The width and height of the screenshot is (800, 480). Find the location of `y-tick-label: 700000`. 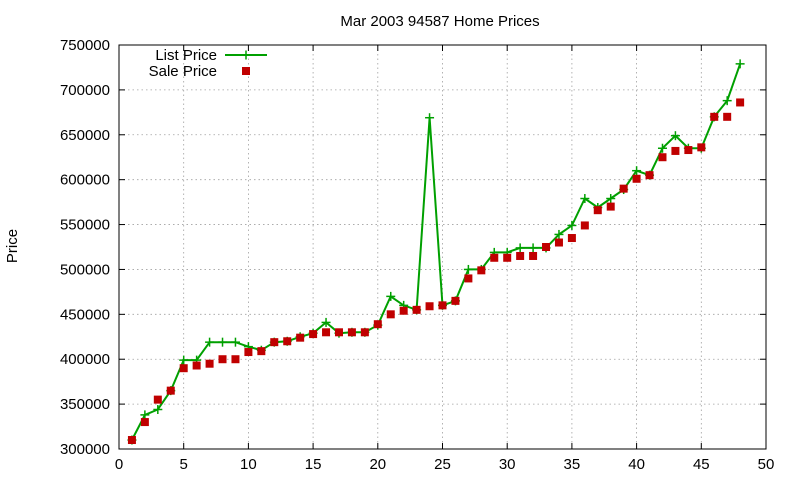

y-tick-label: 700000 is located at coordinates (85, 90).